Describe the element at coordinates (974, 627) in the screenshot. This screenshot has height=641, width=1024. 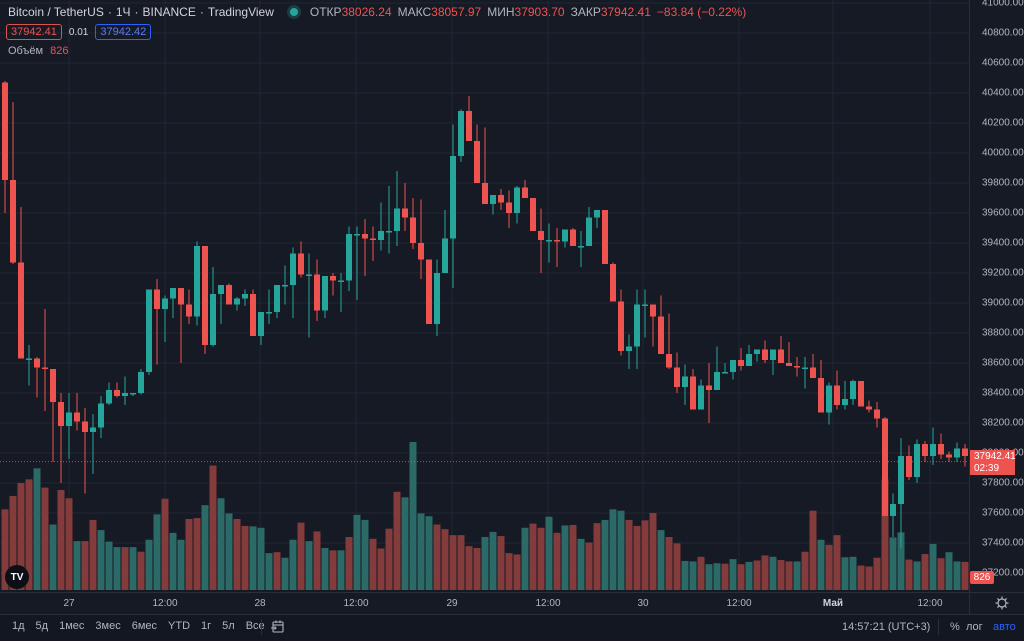
I see `log-scale-toggle: лог` at that location.